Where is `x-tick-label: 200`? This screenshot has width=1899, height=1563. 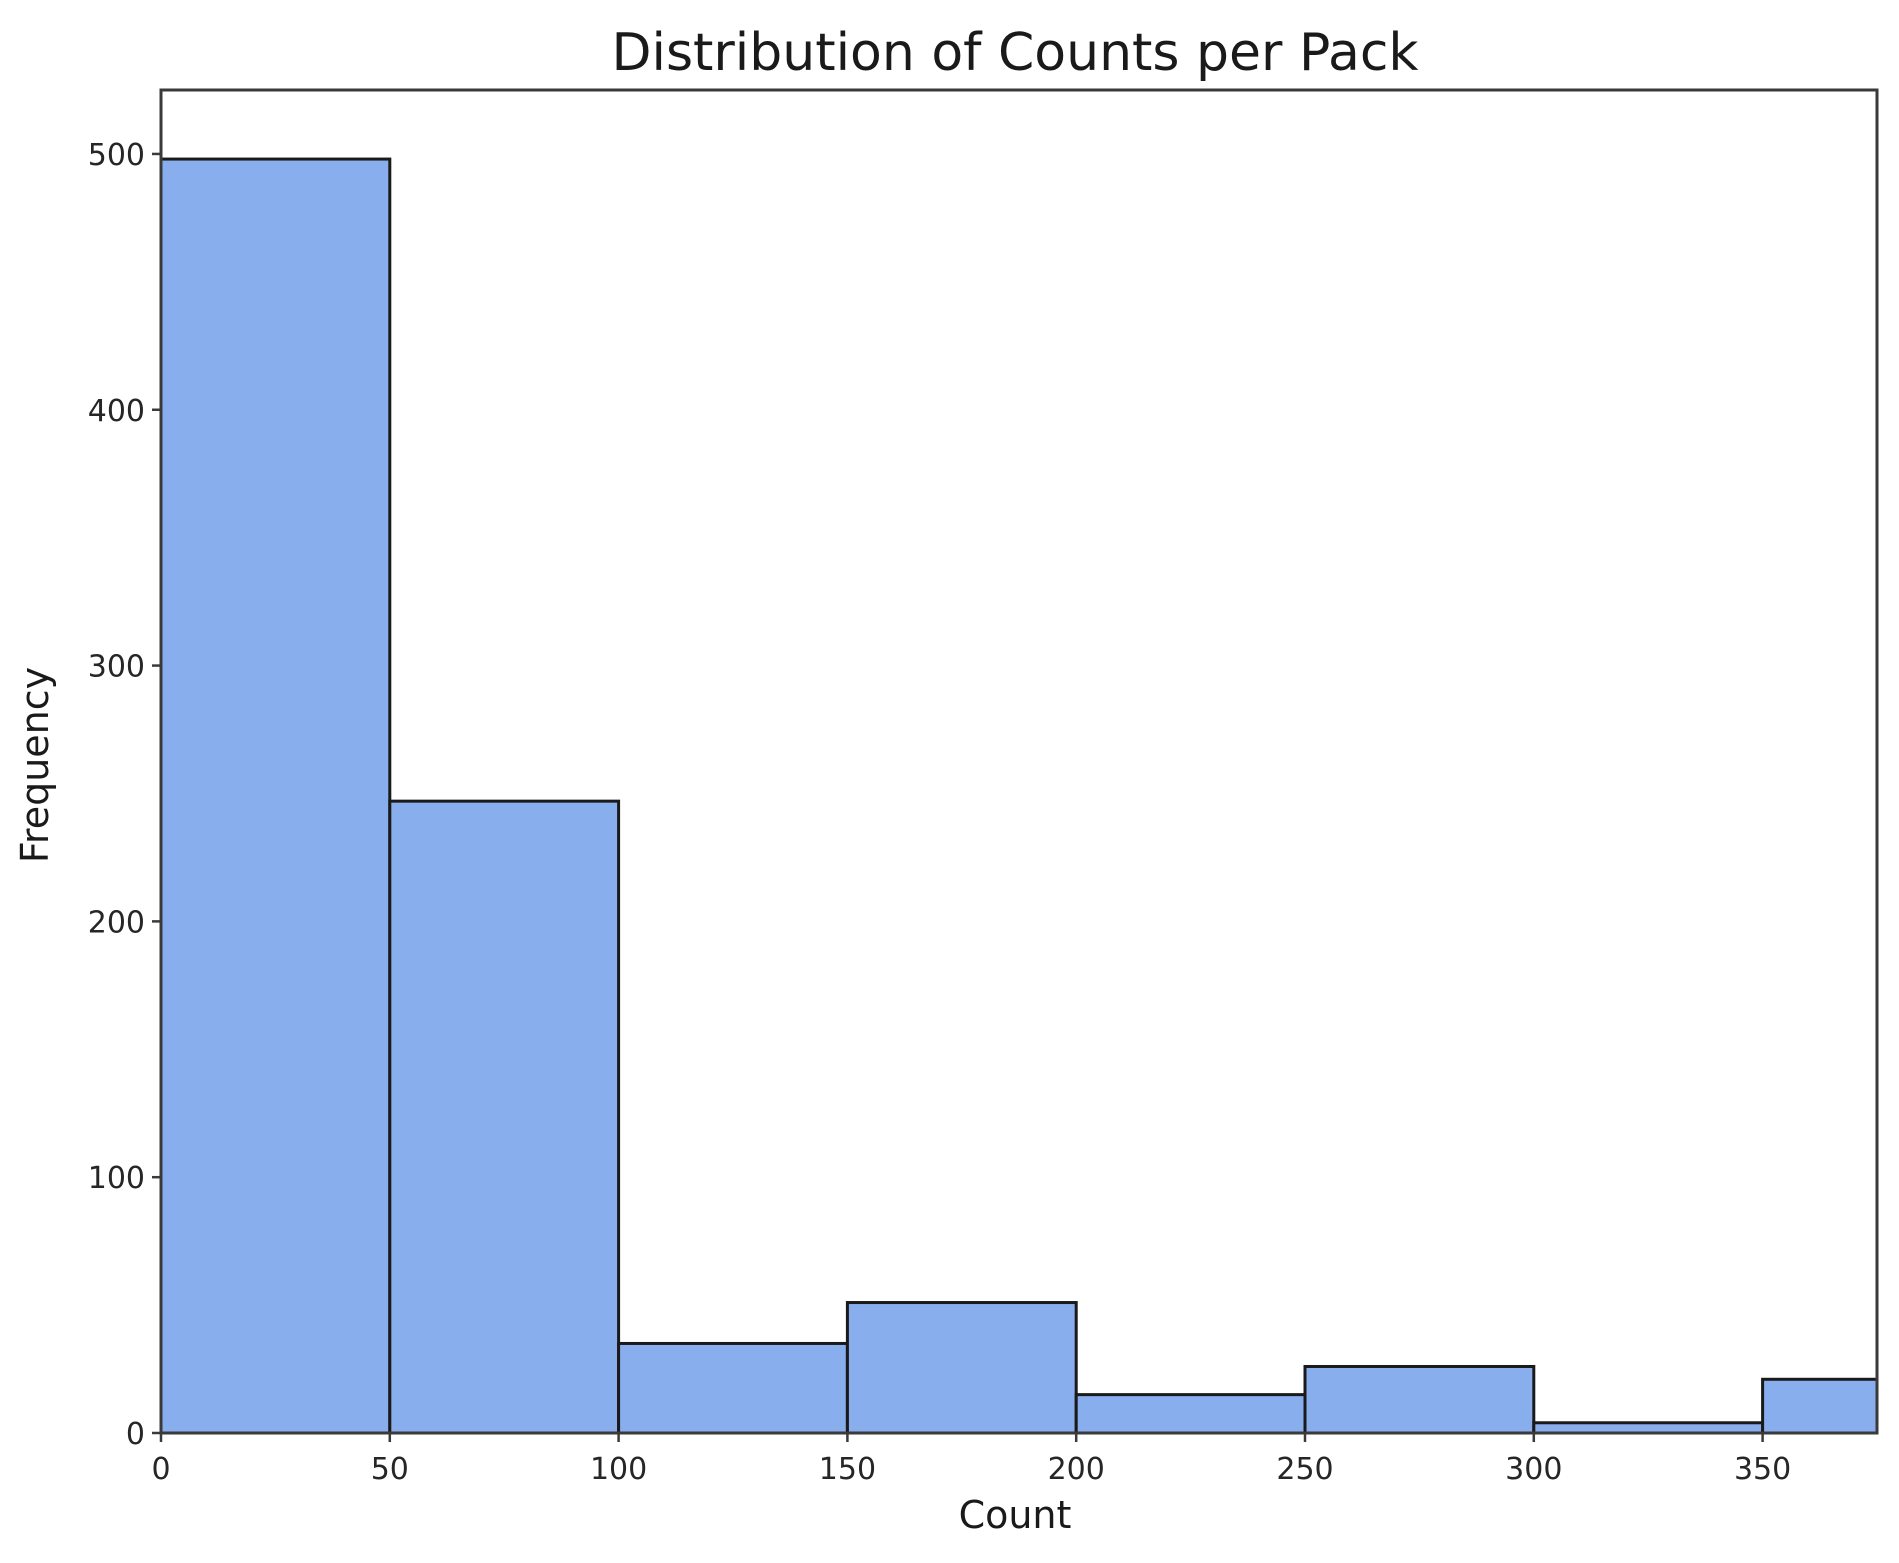 x-tick-label: 200 is located at coordinates (1076, 1469).